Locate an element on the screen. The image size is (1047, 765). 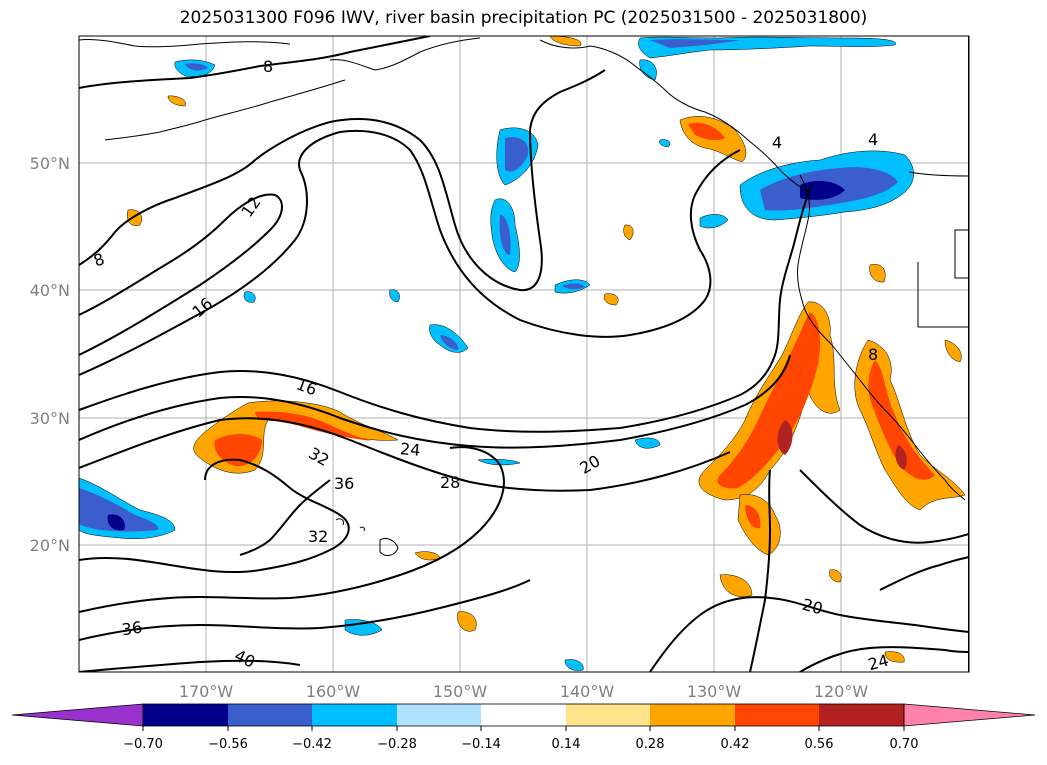
lon-label: 160°W is located at coordinates (333, 691).